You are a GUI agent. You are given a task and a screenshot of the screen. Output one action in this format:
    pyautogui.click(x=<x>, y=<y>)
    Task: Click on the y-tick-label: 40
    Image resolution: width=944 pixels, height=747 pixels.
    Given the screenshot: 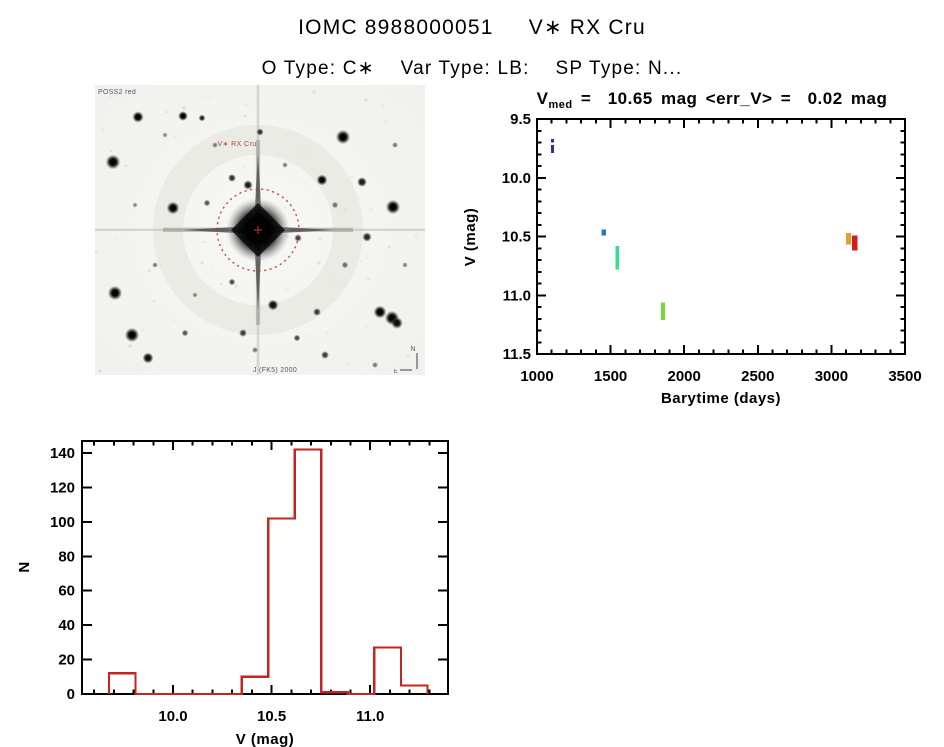 What is the action you would take?
    pyautogui.click(x=66, y=625)
    